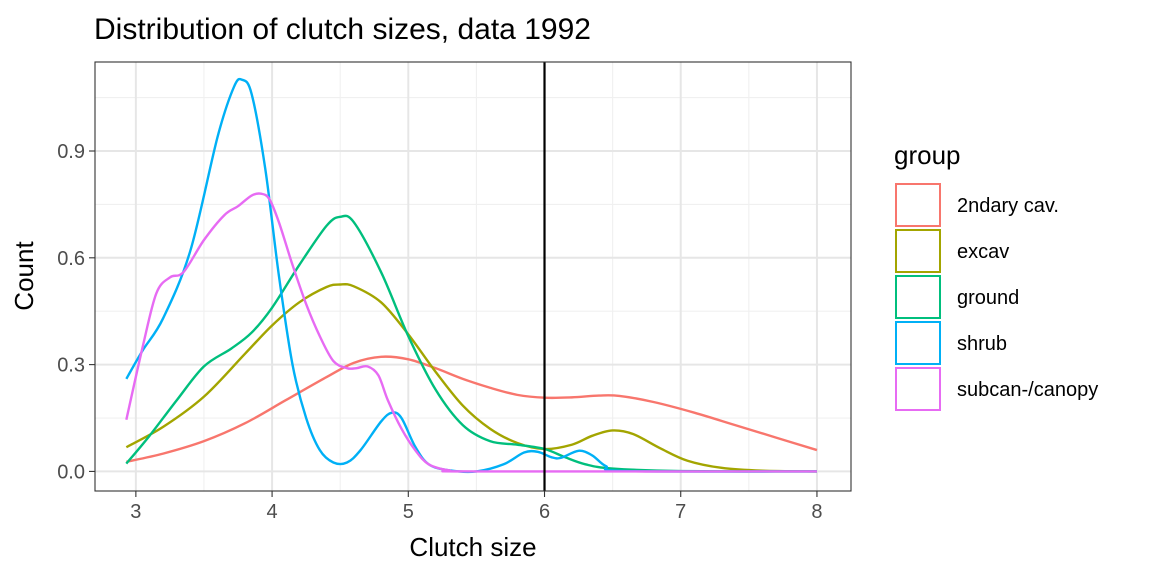 This screenshot has height=576, width=1152. Describe the element at coordinates (342, 29) in the screenshot. I see `chart-title: Distribution of clutch sizes, data 1992` at that location.